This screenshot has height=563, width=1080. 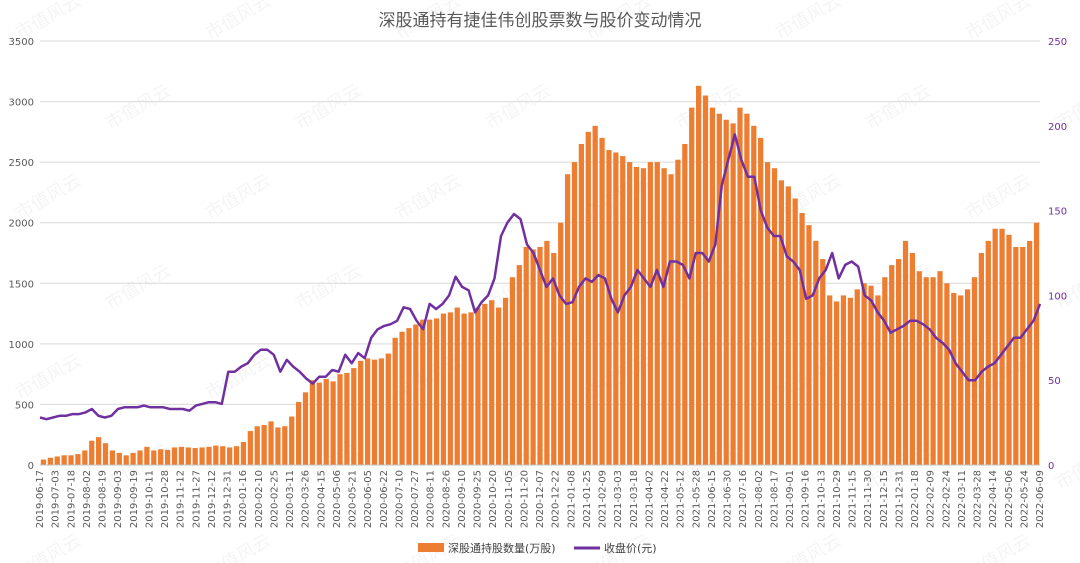 What do you see at coordinates (149, 499) in the screenshot?
I see `x-tick-label: 2019-10-11` at bounding box center [149, 499].